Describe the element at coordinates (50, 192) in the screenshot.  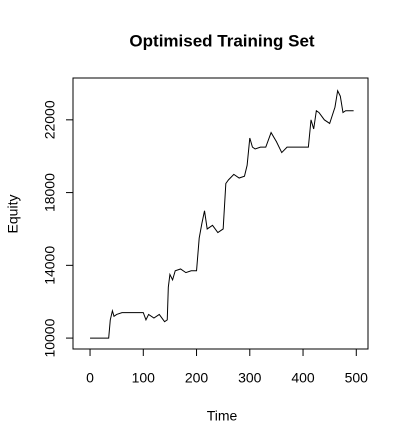
I see `y-tick-label: 18000` at that location.